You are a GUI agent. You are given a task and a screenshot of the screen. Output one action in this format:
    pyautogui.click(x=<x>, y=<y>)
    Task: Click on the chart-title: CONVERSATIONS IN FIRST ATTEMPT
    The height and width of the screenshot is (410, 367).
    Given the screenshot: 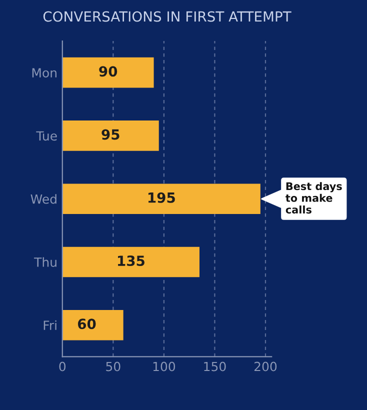 What is the action you would take?
    pyautogui.click(x=167, y=16)
    